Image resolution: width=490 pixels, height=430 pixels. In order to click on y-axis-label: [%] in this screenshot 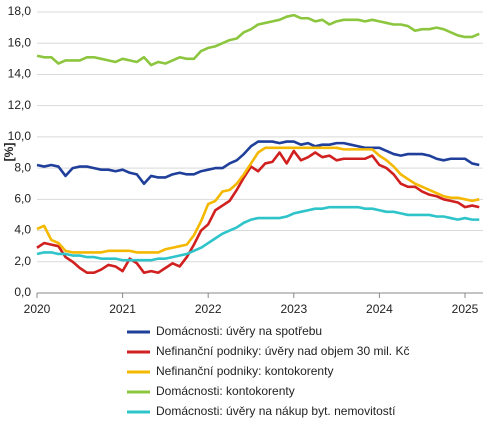, I will do `click(9, 152)`.